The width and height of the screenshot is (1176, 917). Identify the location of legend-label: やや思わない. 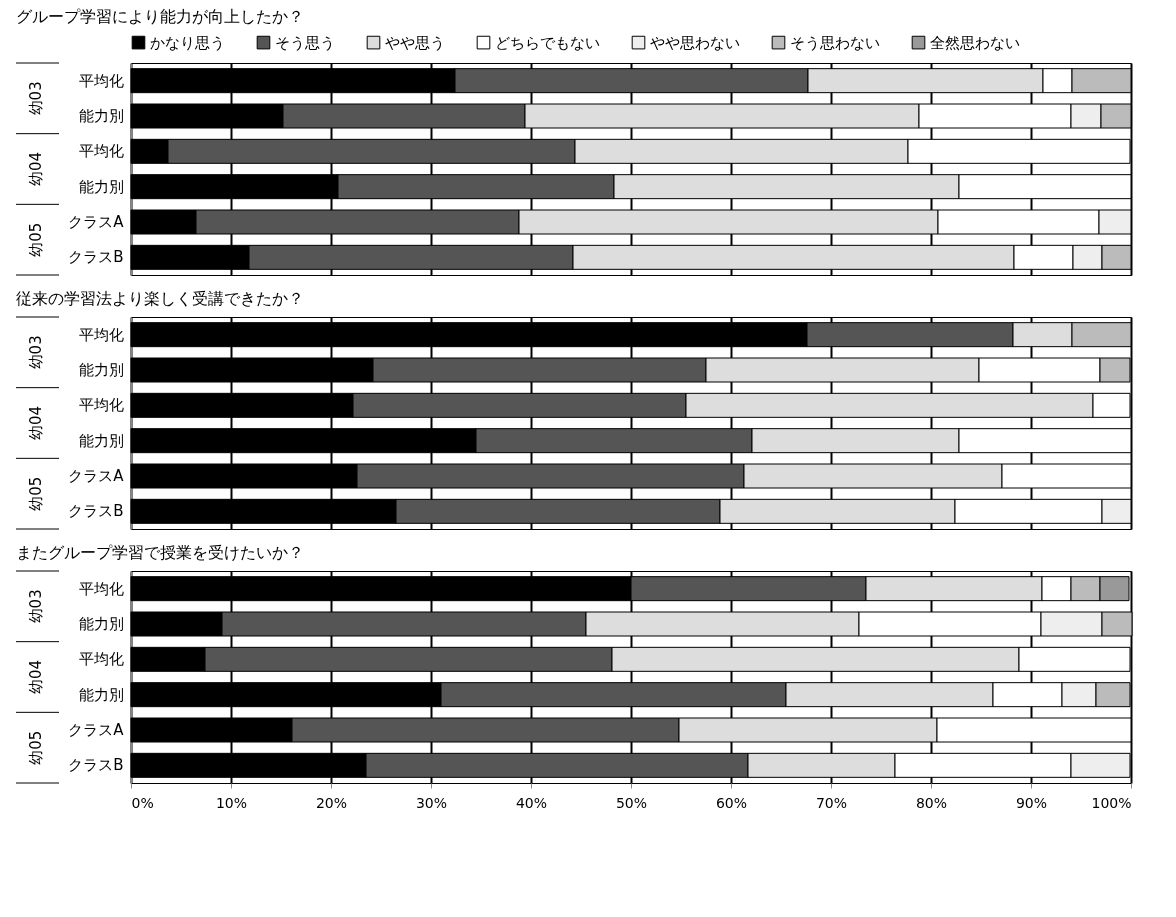
(695, 42).